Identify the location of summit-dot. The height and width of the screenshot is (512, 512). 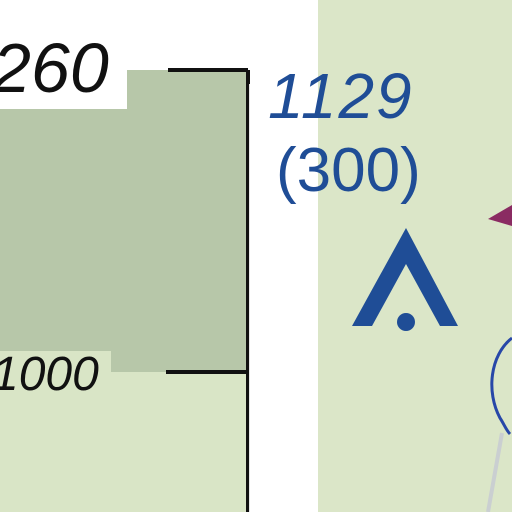
(406, 322).